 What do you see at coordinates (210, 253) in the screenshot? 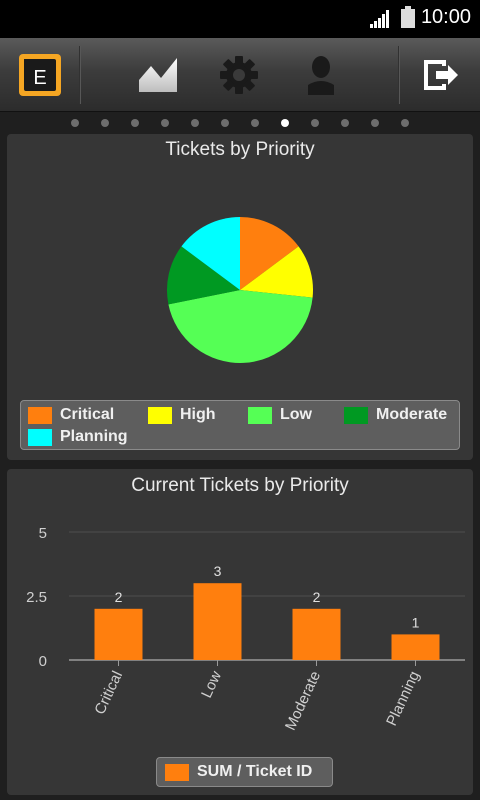
I see `pie-slice-planning` at bounding box center [210, 253].